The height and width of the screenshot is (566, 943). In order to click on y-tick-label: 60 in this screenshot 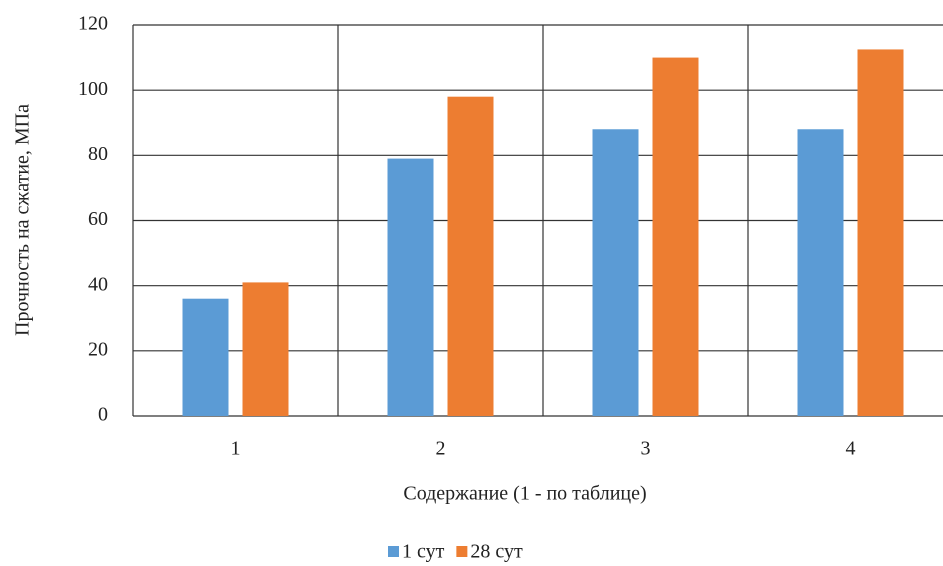, I will do `click(98, 219)`.